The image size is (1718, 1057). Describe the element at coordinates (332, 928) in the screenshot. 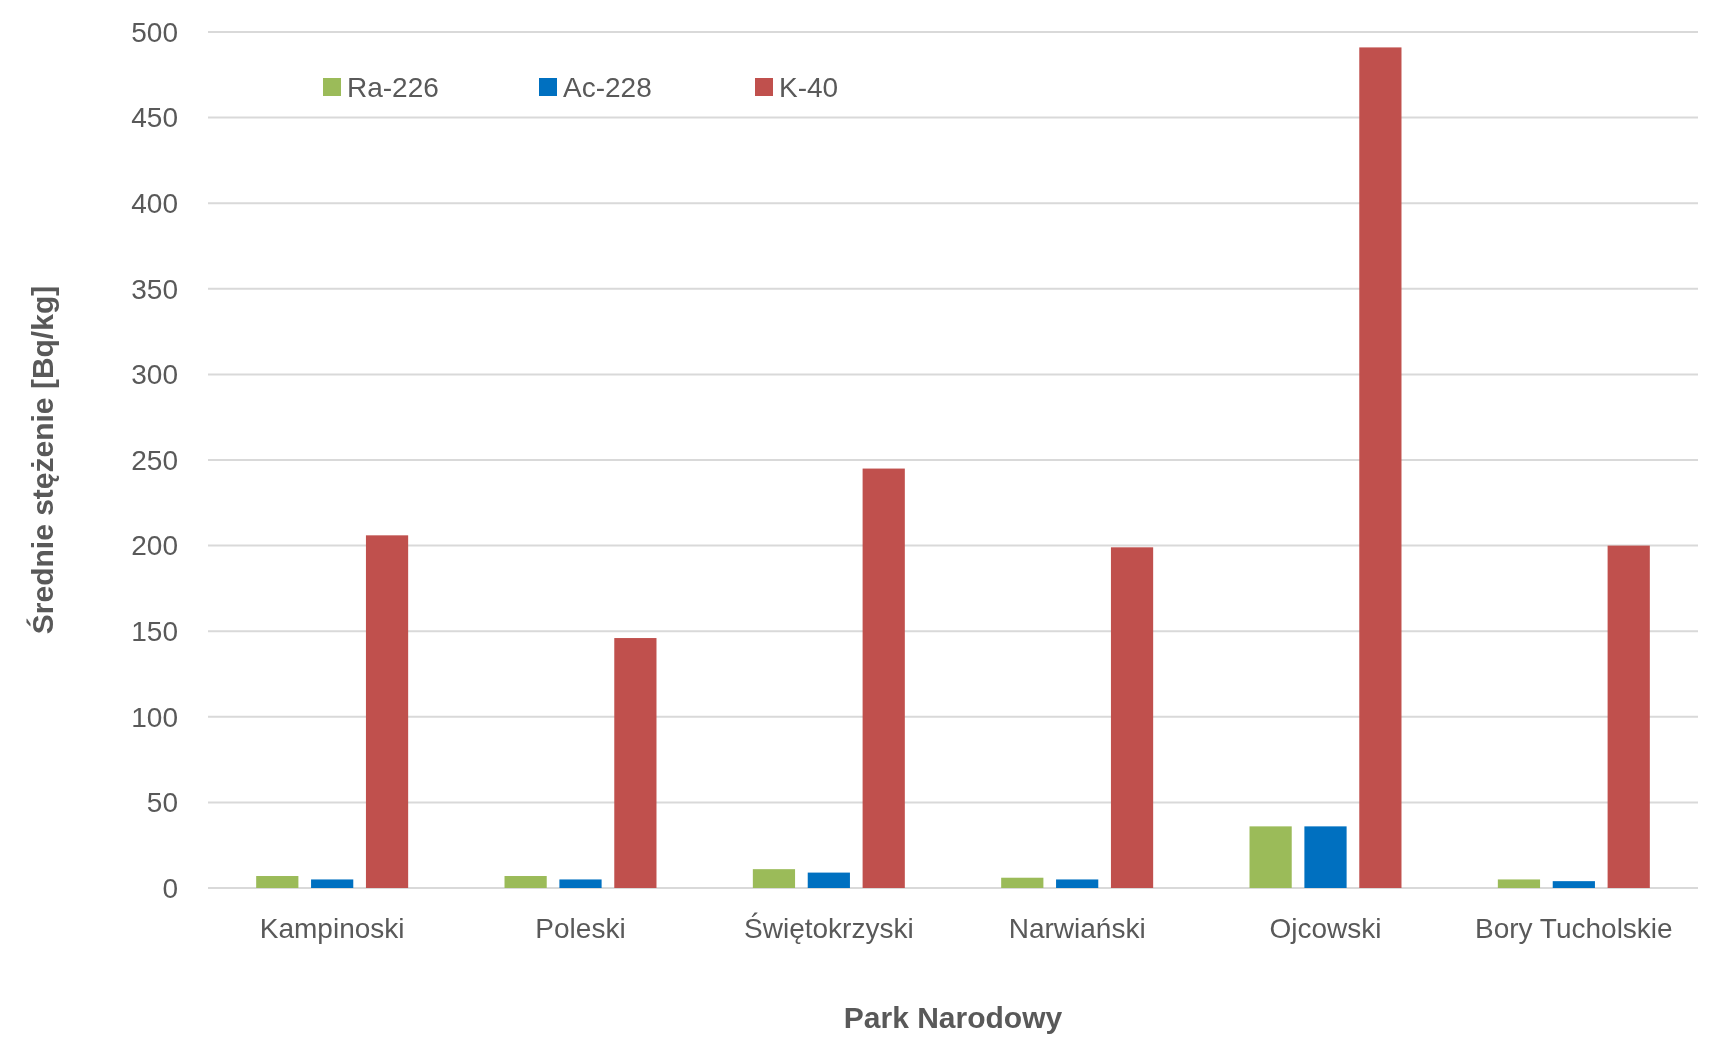

I see `x-tick-label: Kampinoski` at that location.